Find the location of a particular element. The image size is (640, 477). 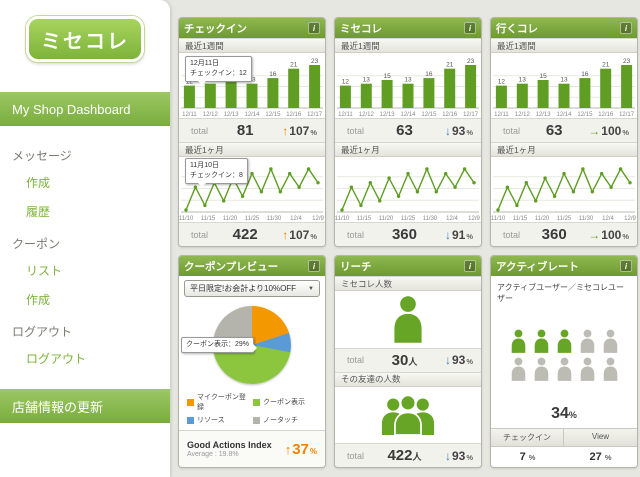

panel-reach: リーチ i ミセコレ人数 total 30人 ↓ 93 % その友達の人数 is located at coordinates (408, 361).